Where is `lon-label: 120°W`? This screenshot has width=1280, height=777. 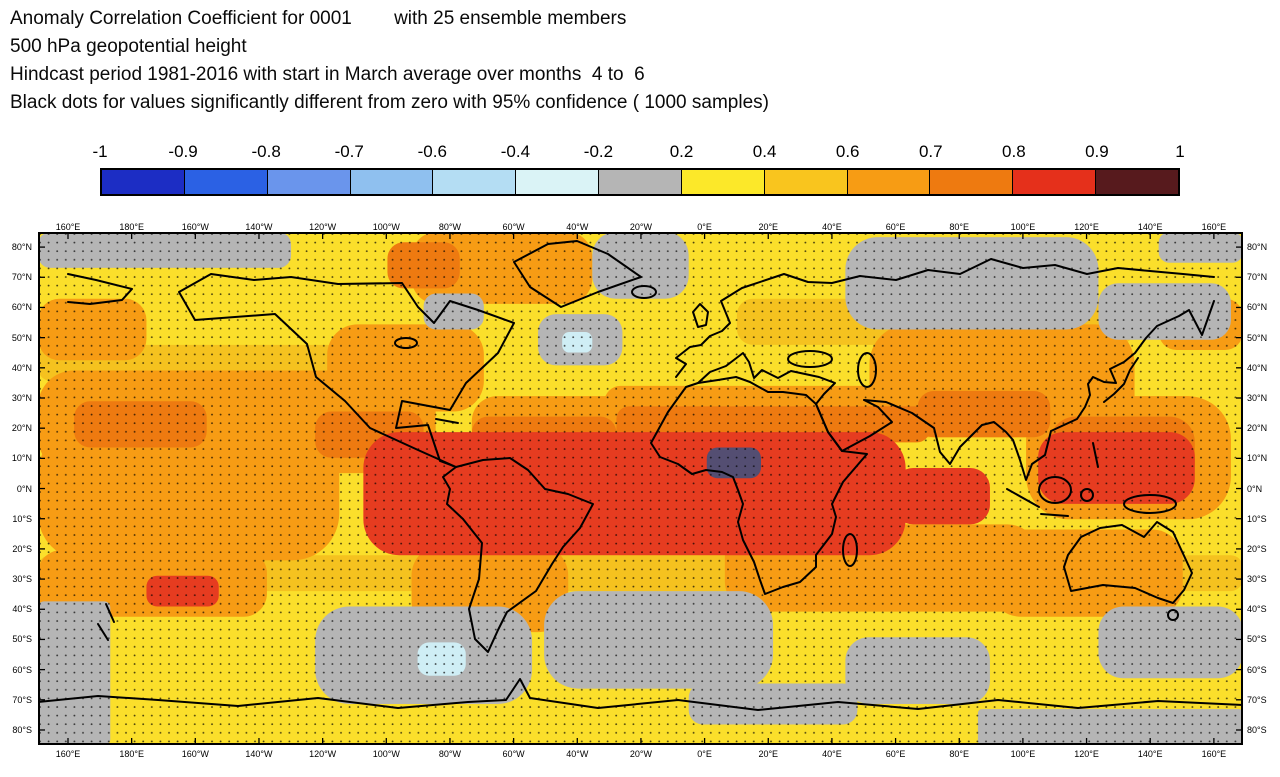
lon-label: 120°W is located at coordinates (323, 227).